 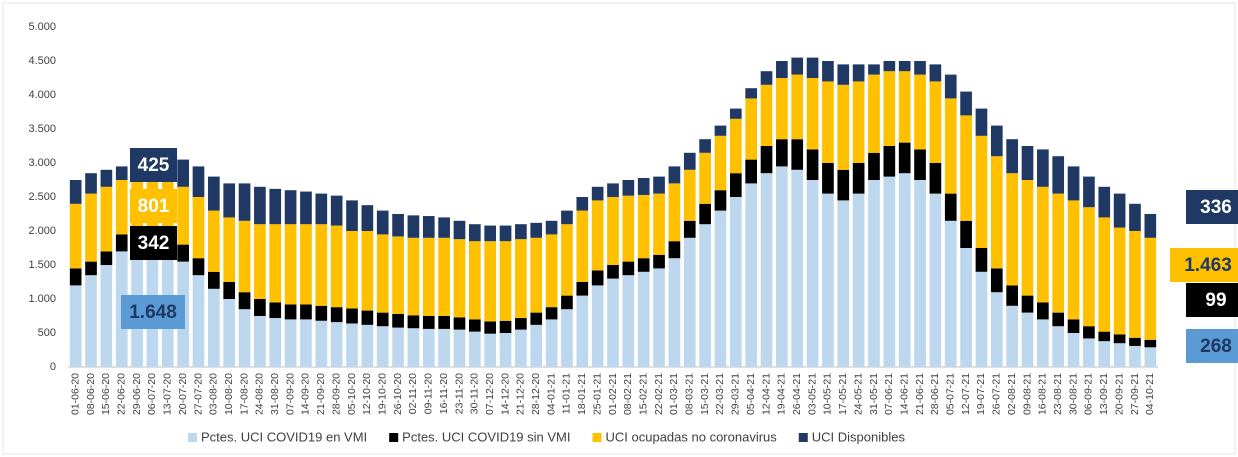 What do you see at coordinates (643, 394) in the screenshot?
I see `x-tick-label: 15-02-21` at bounding box center [643, 394].